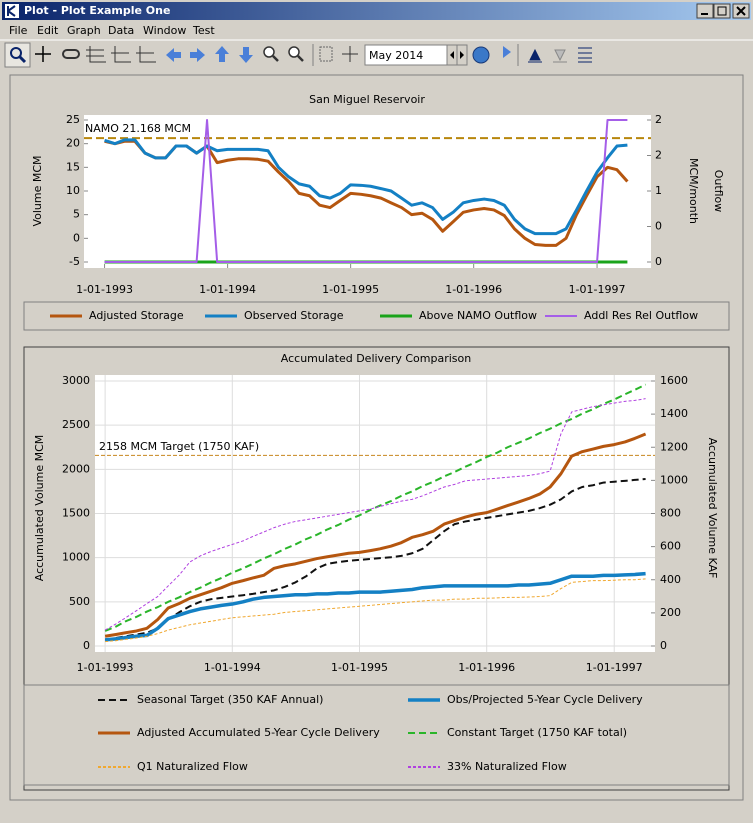 The height and width of the screenshot is (823, 753). I want to click on zoom-icon, so click(16, 53).